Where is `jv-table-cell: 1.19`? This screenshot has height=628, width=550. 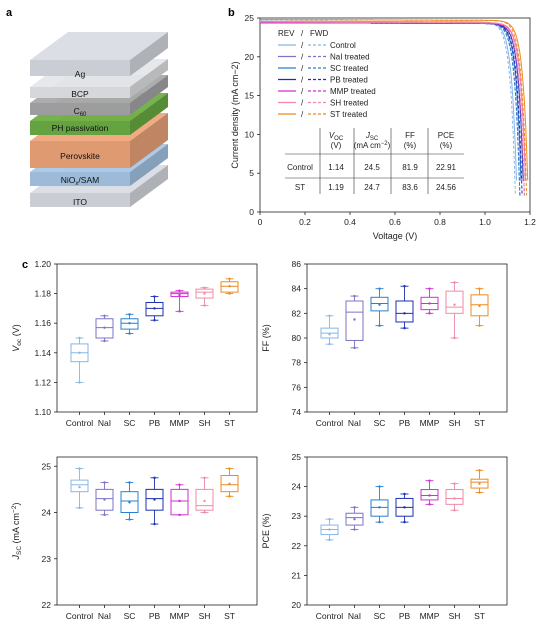 jv-table-cell: 1.19 is located at coordinates (336, 187).